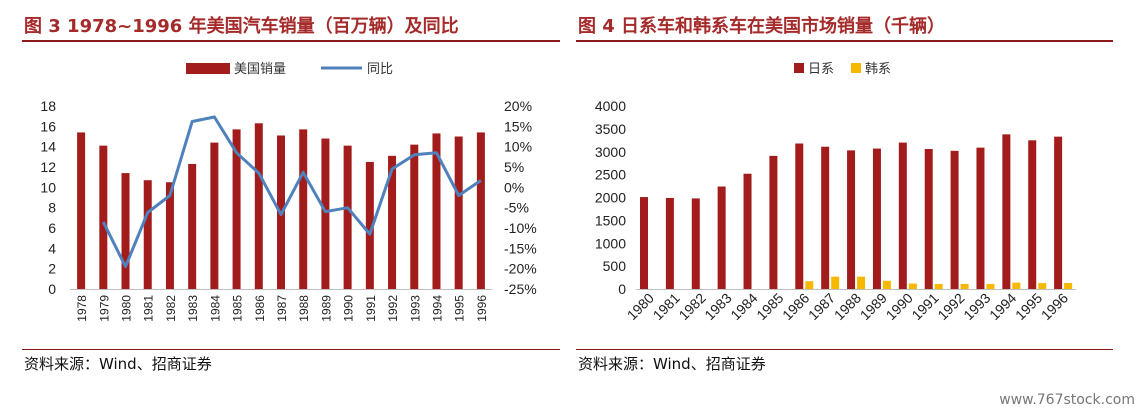 This screenshot has height=412, width=1143. Describe the element at coordinates (480, 210) in the screenshot. I see `bar-sales-1996` at that location.